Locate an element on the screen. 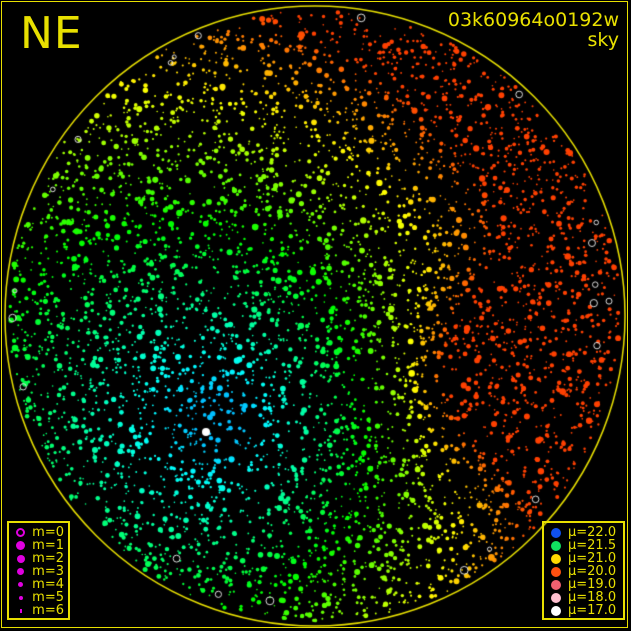 This screenshot has height=631, width=631. brightness-legend-row: μ=22.0 is located at coordinates (583, 532).